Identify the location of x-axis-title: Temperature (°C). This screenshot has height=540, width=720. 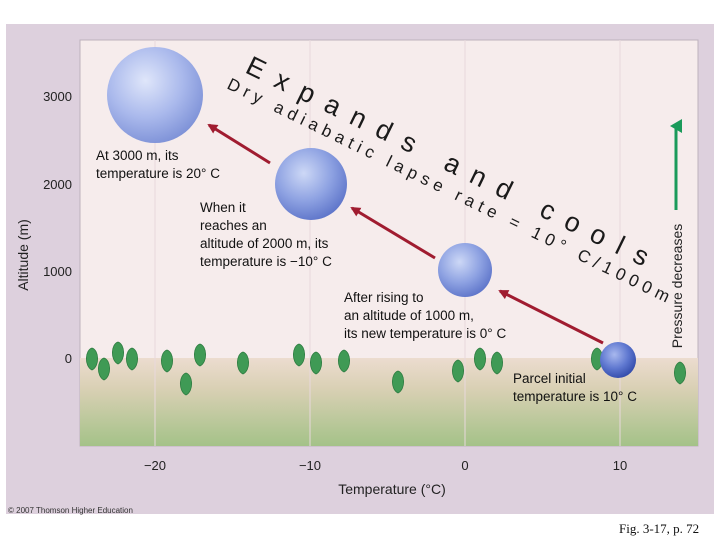
(392, 489).